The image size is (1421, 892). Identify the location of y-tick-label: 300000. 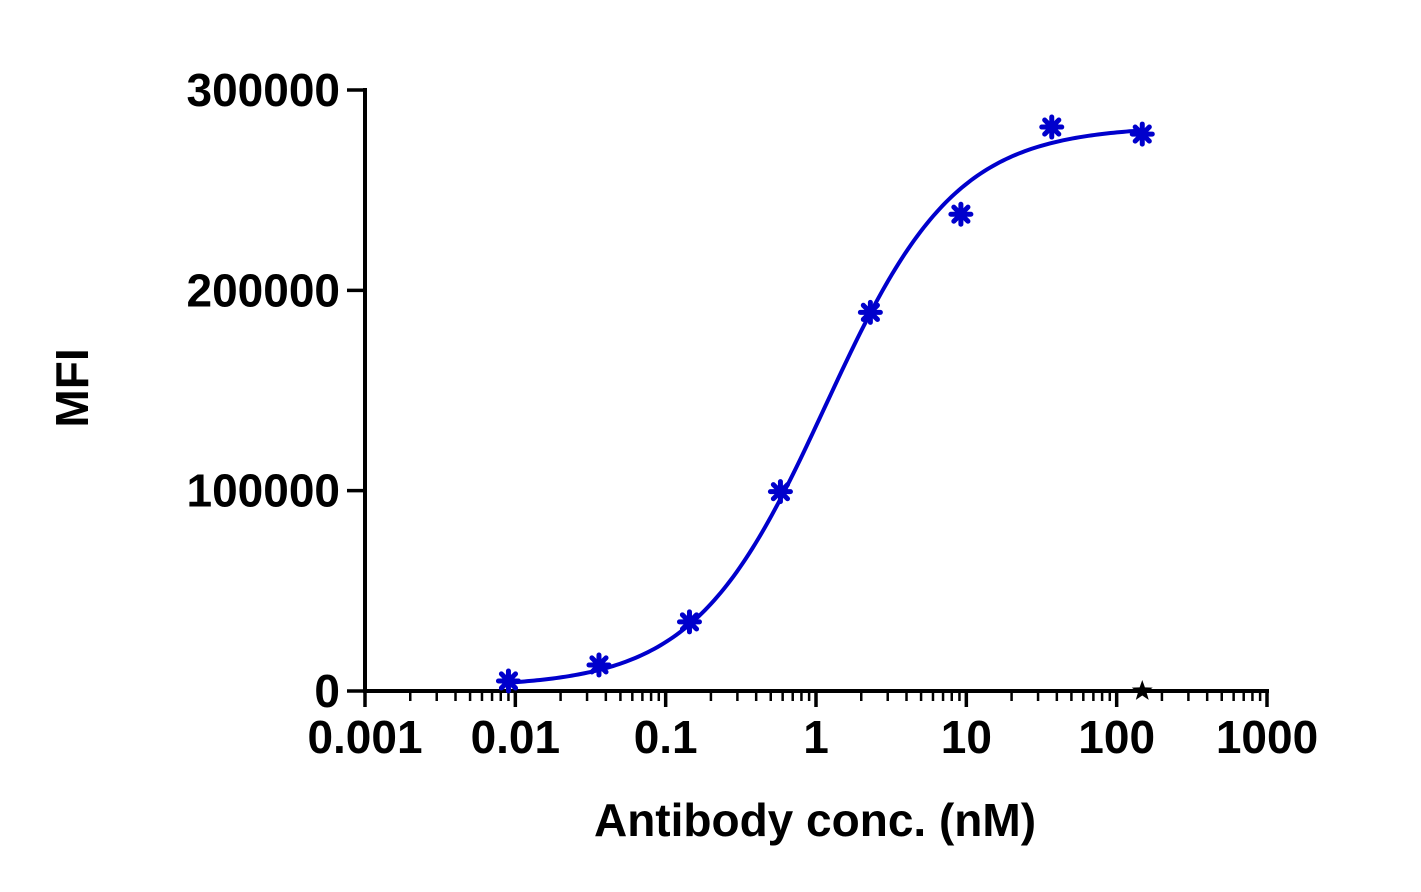
(264, 90).